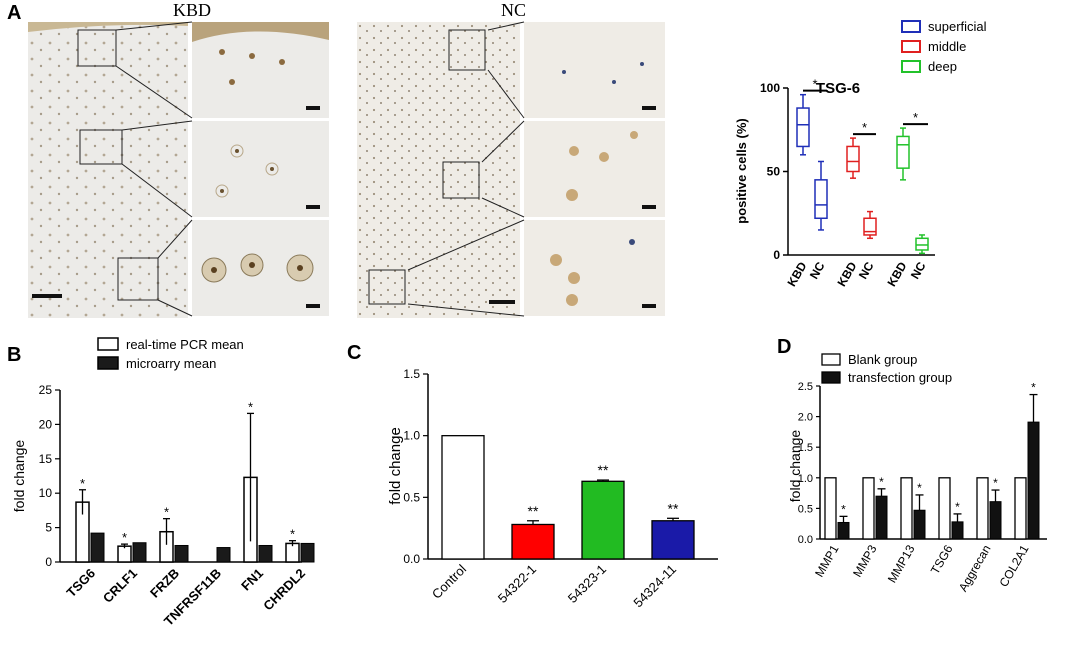 The width and height of the screenshot is (1065, 648). I want to click on d-x-tick-label: TSG6, so click(942, 559).